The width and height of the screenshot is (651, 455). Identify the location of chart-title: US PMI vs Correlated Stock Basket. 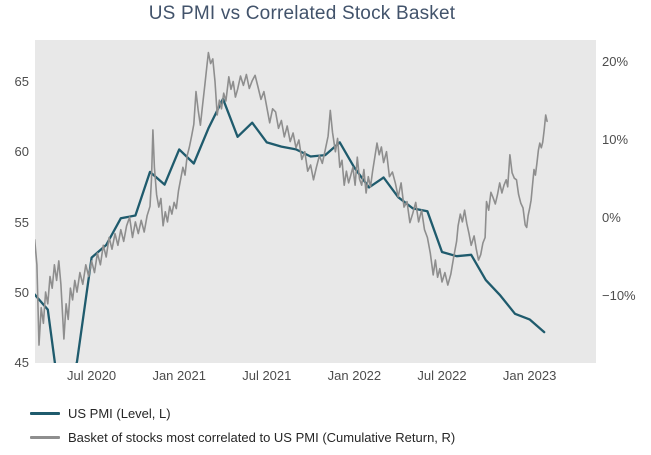
(302, 13).